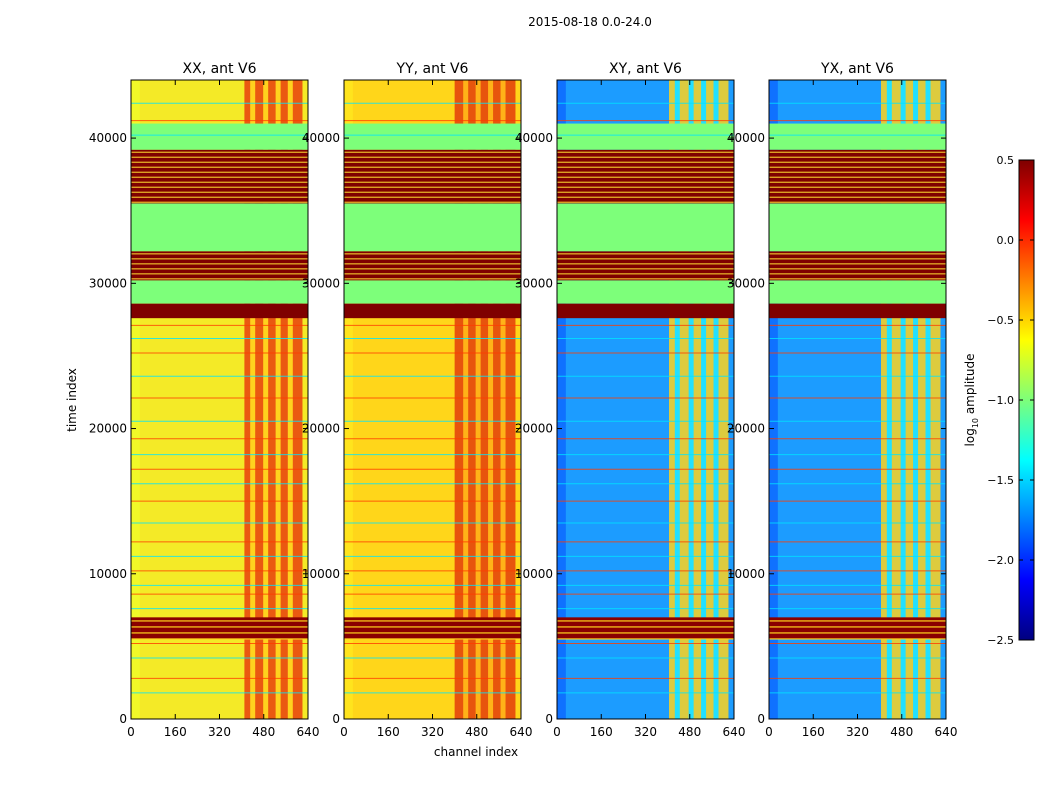 The image size is (1050, 800). What do you see at coordinates (590, 22) in the screenshot?
I see `figure-suptitle: 2015-08-18 0.0-24.0` at bounding box center [590, 22].